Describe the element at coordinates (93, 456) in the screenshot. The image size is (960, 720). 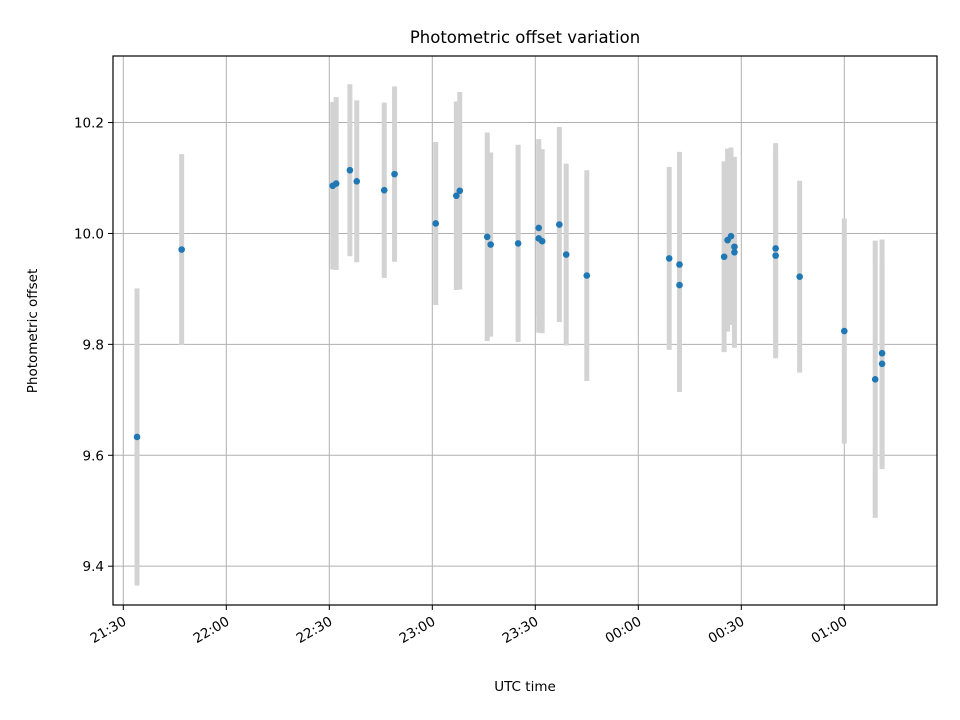
I see `y-tick-label: 9.6` at that location.